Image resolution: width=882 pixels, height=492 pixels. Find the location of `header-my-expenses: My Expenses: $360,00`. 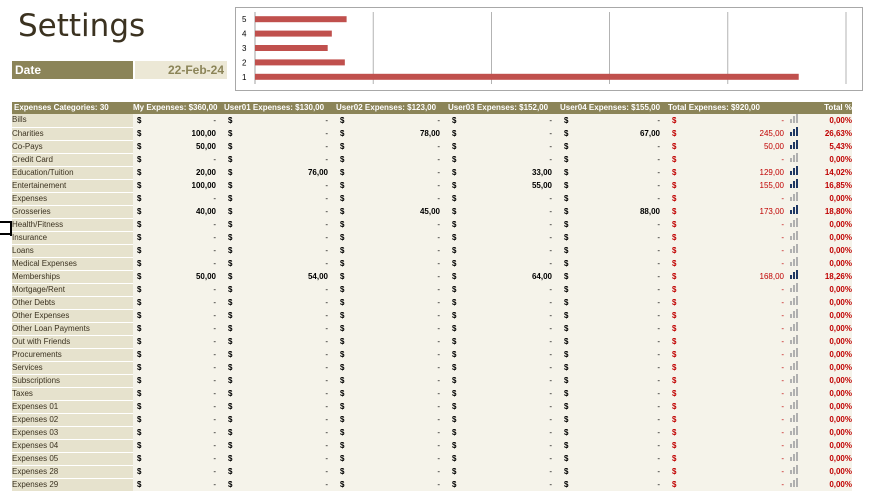

header-my-expenses: My Expenses: $360,00 is located at coordinates (178, 108).